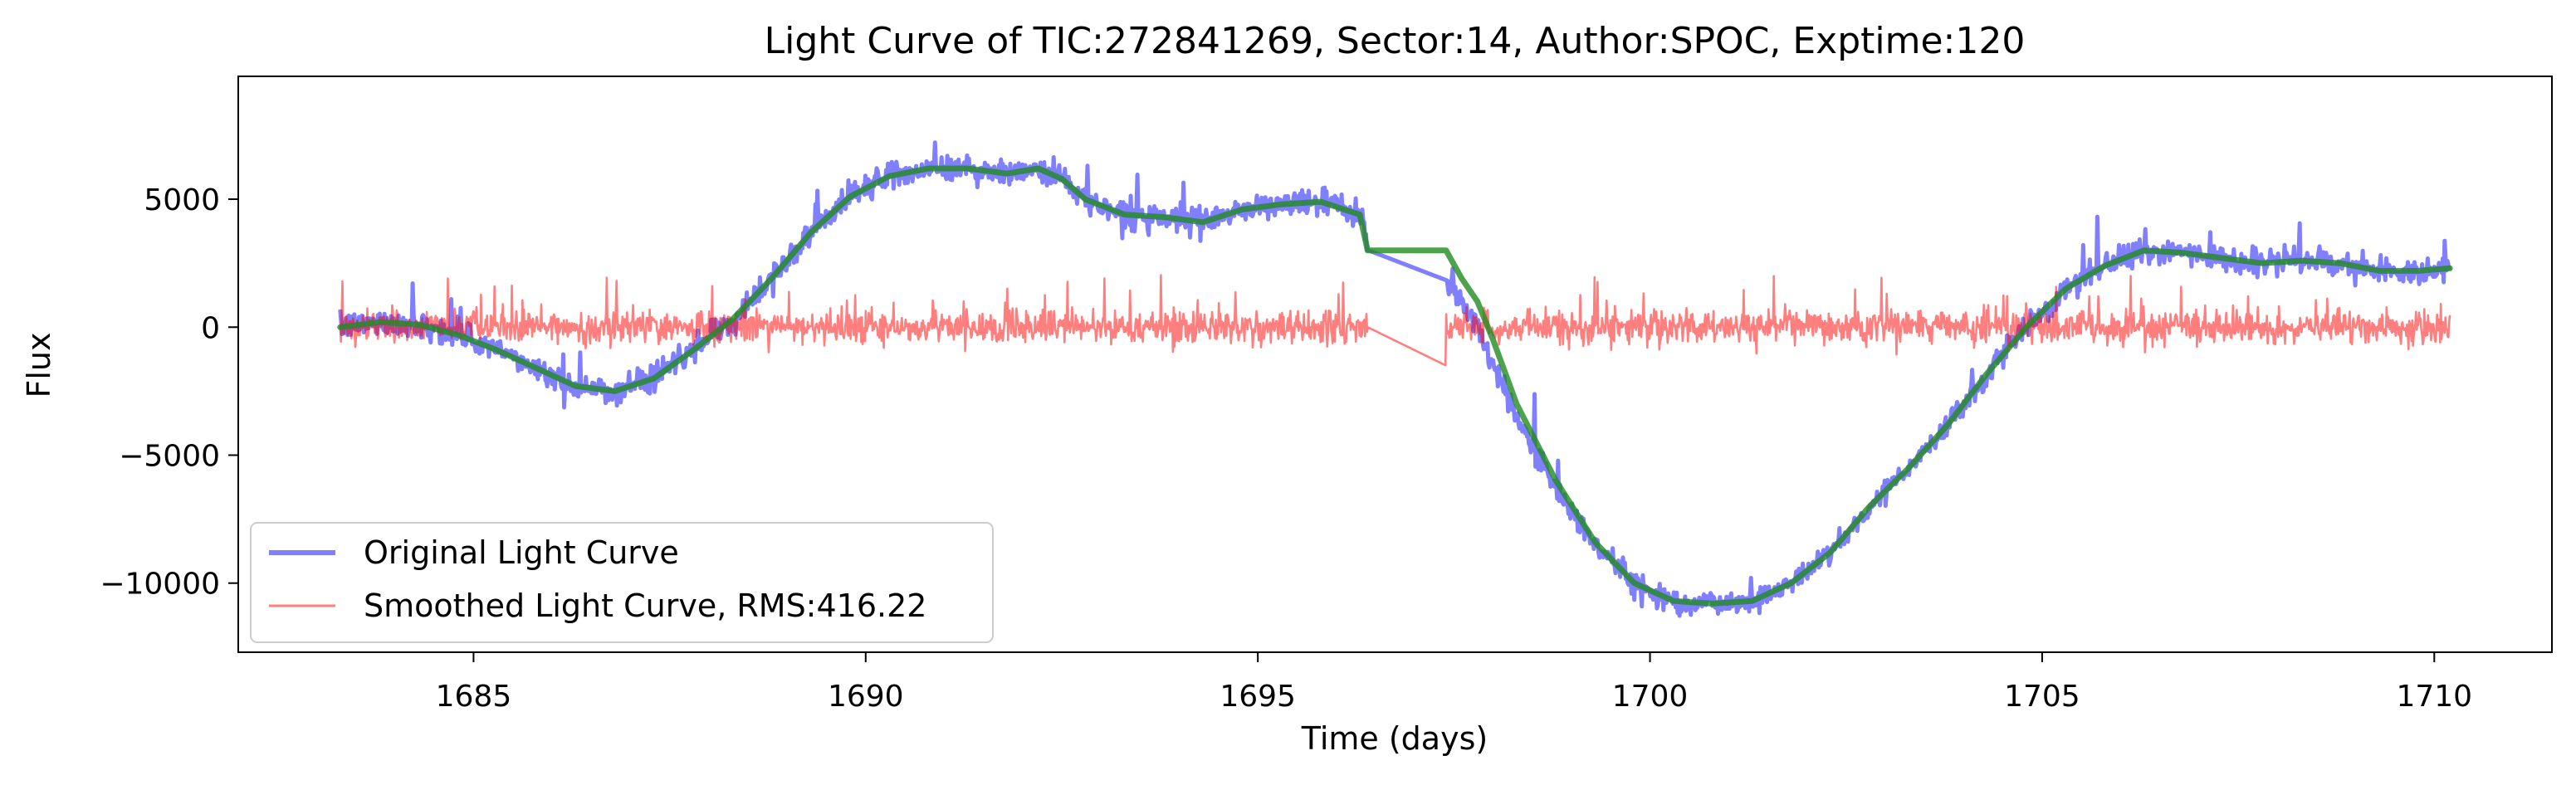  What do you see at coordinates (1394, 738) in the screenshot?
I see `x-axis-label: Time (days)` at bounding box center [1394, 738].